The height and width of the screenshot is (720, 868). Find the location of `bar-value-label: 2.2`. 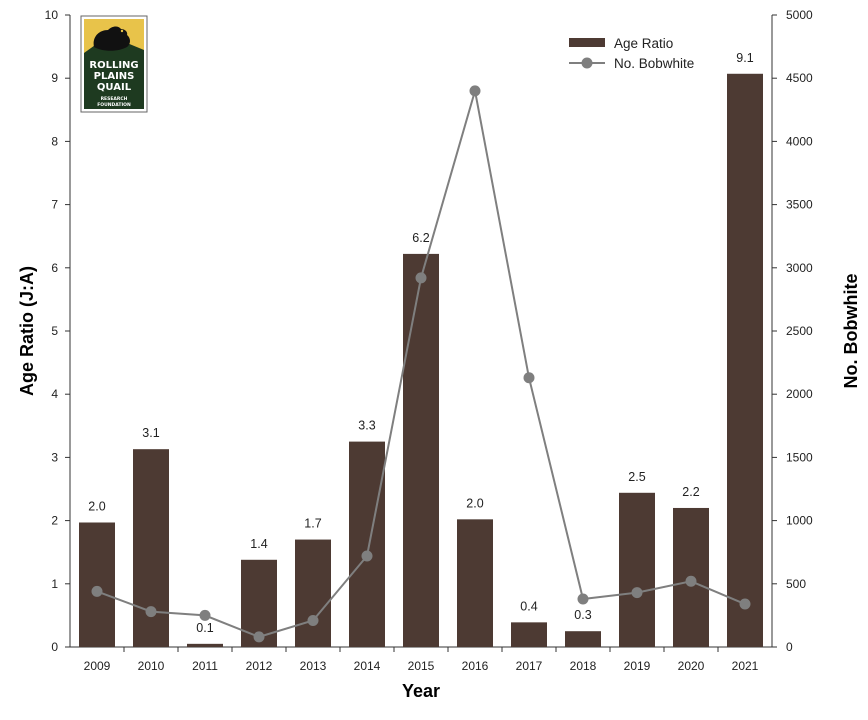

bar-value-label: 2.2 is located at coordinates (690, 492).